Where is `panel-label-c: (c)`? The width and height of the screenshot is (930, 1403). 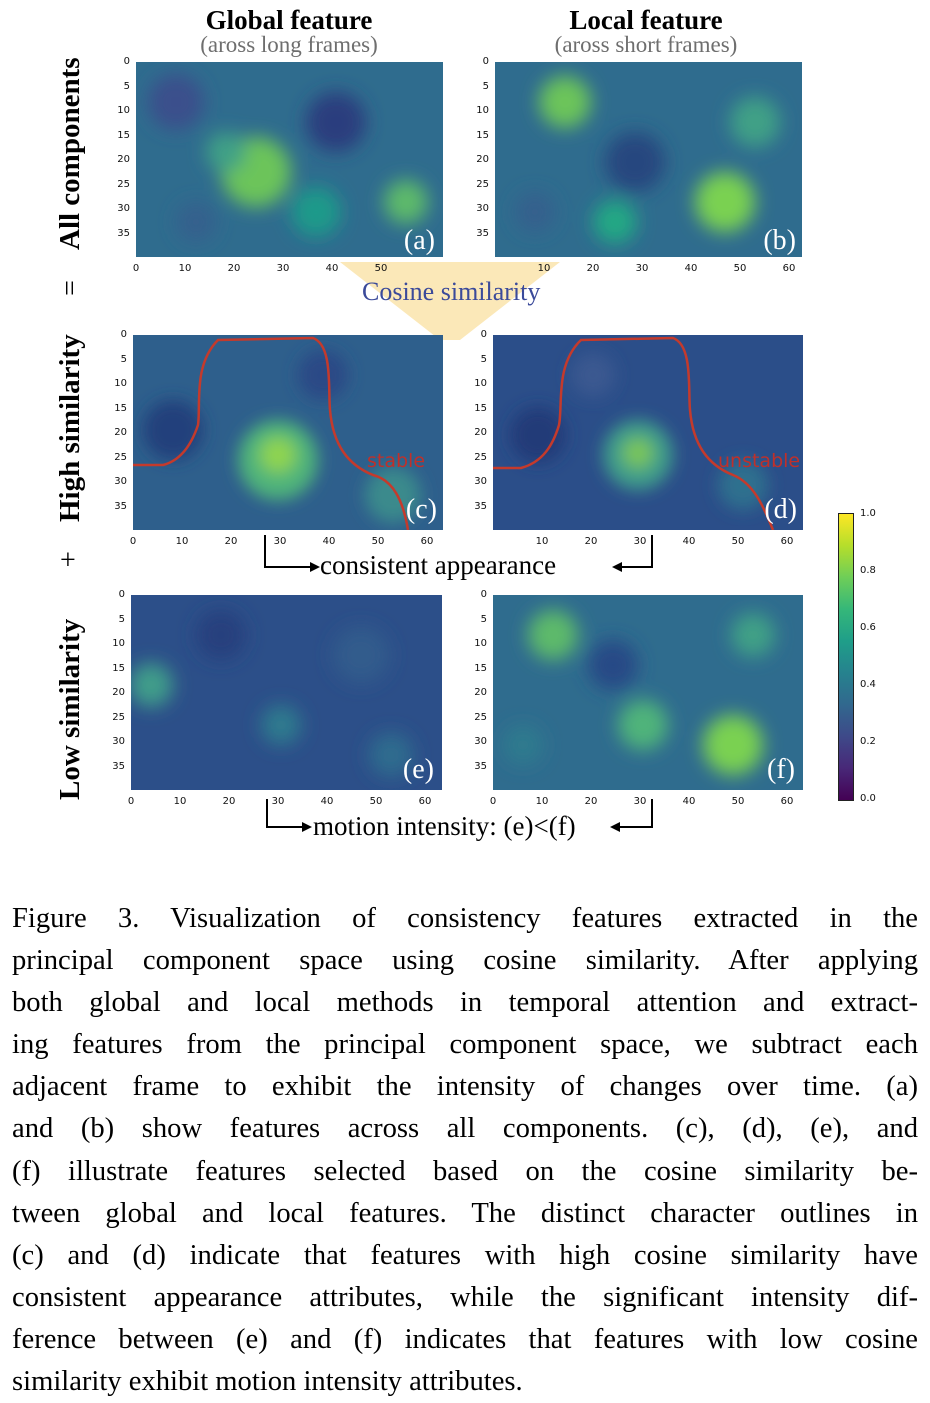 panel-label-c: (c) is located at coordinates (421, 509).